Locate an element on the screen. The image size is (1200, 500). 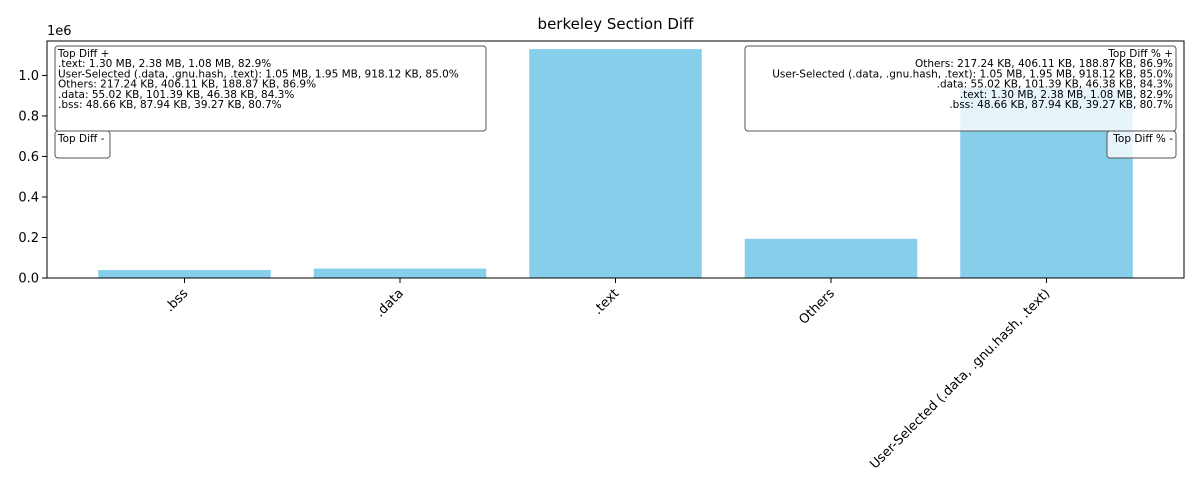
annotation-title: Top Diff - is located at coordinates (81, 139).